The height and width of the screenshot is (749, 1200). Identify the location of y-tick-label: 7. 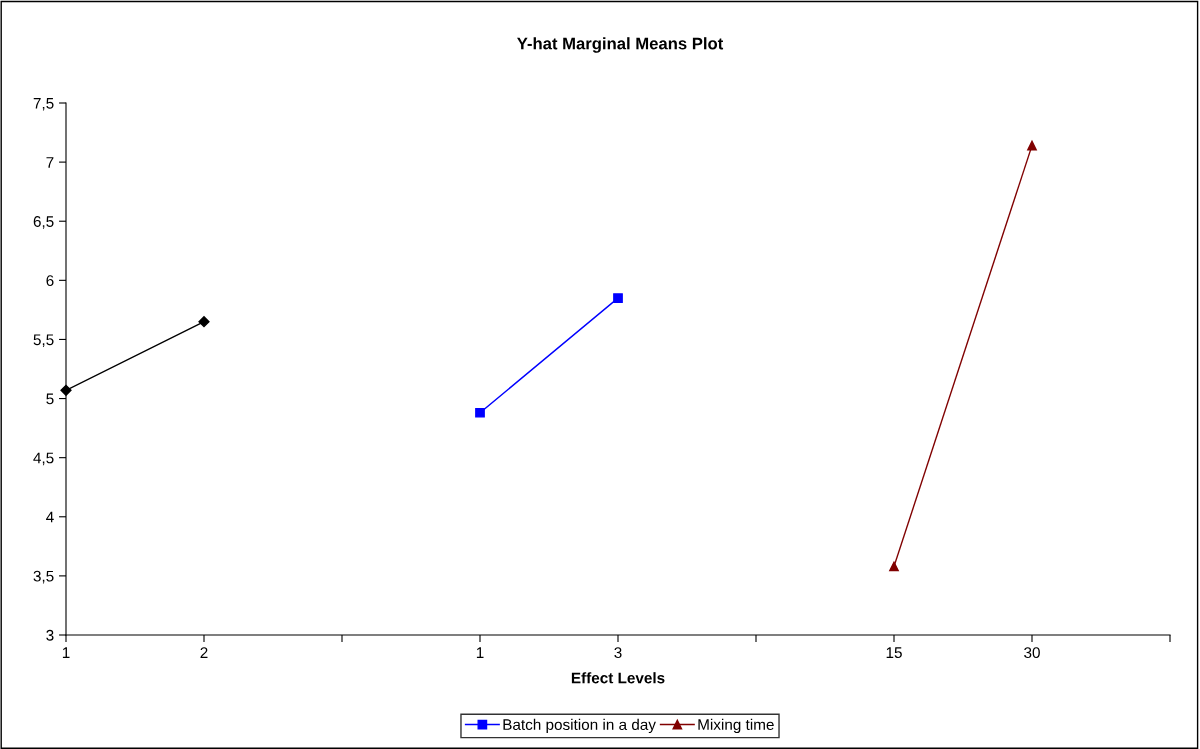
(50, 162).